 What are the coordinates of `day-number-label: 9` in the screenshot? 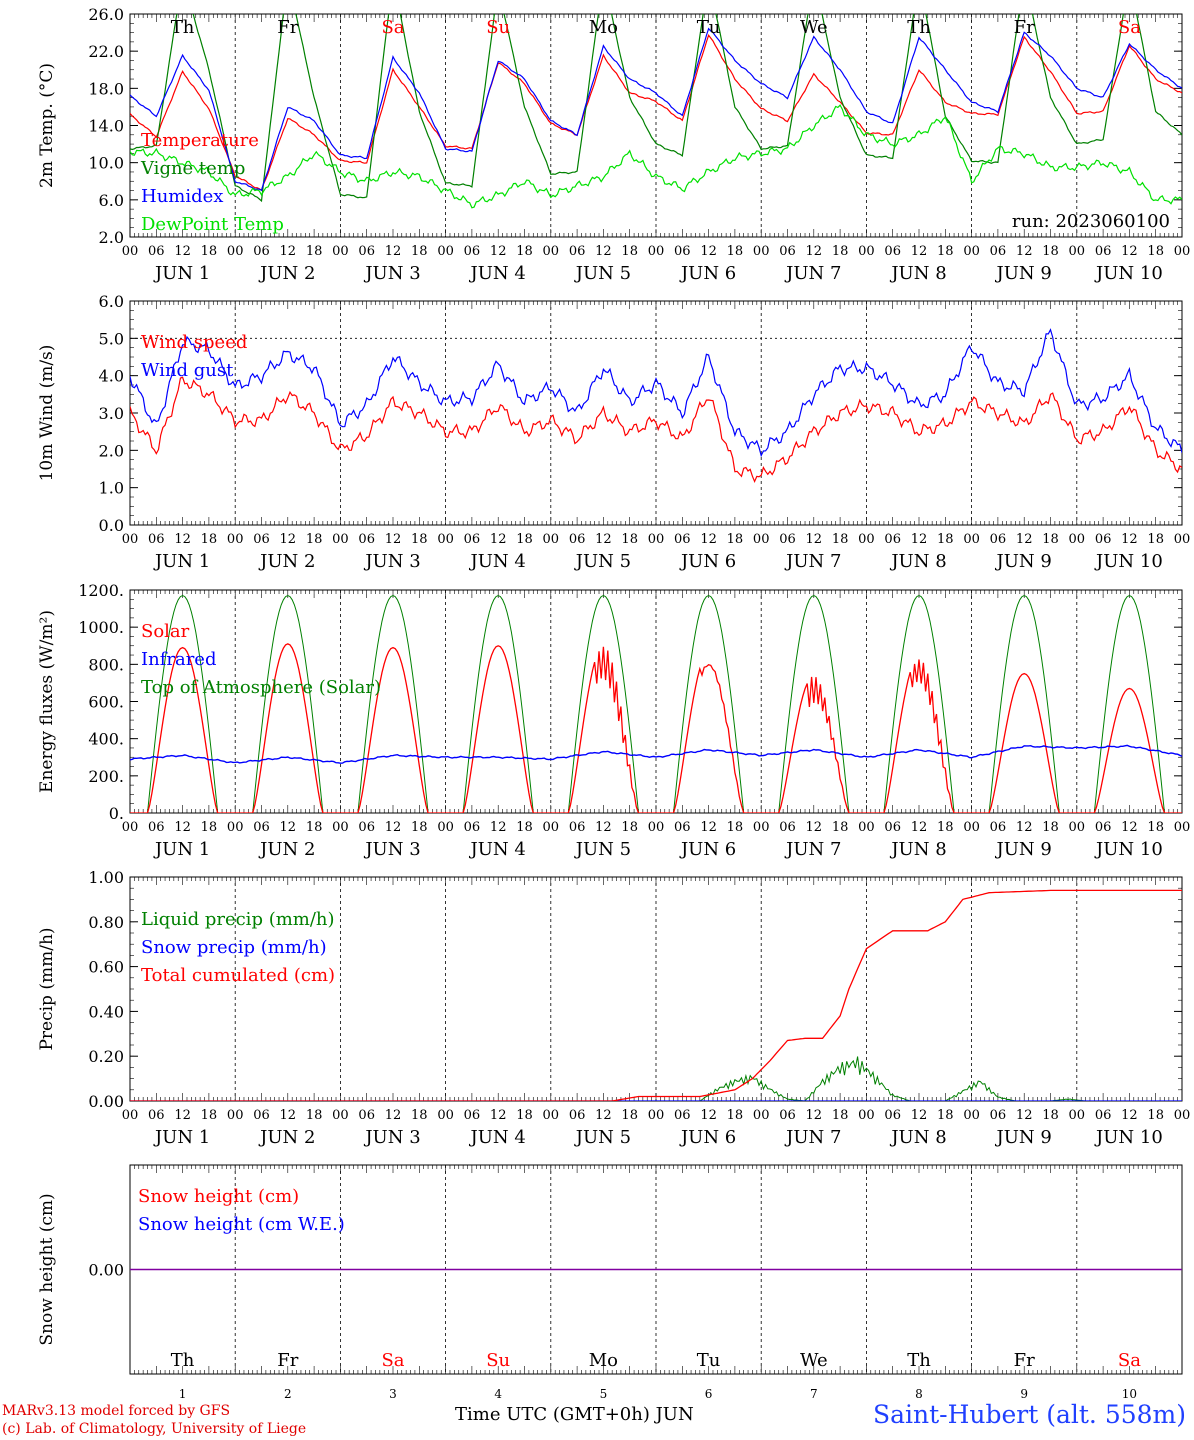 It's located at (1024, 1394).